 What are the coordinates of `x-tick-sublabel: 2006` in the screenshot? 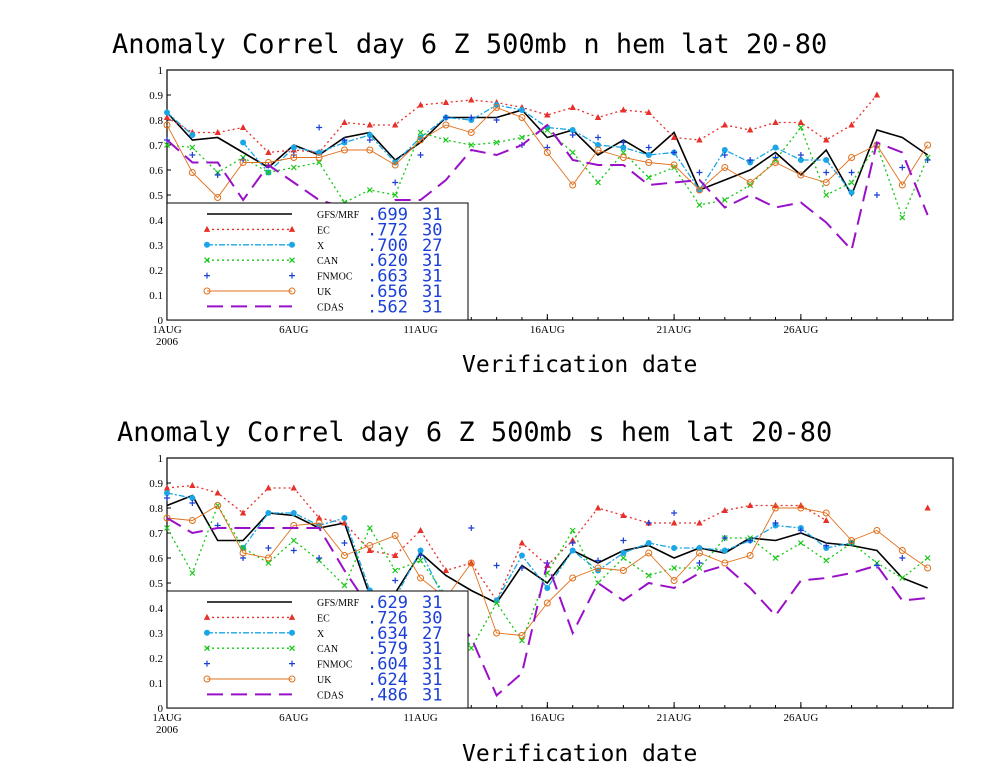 It's located at (167, 342).